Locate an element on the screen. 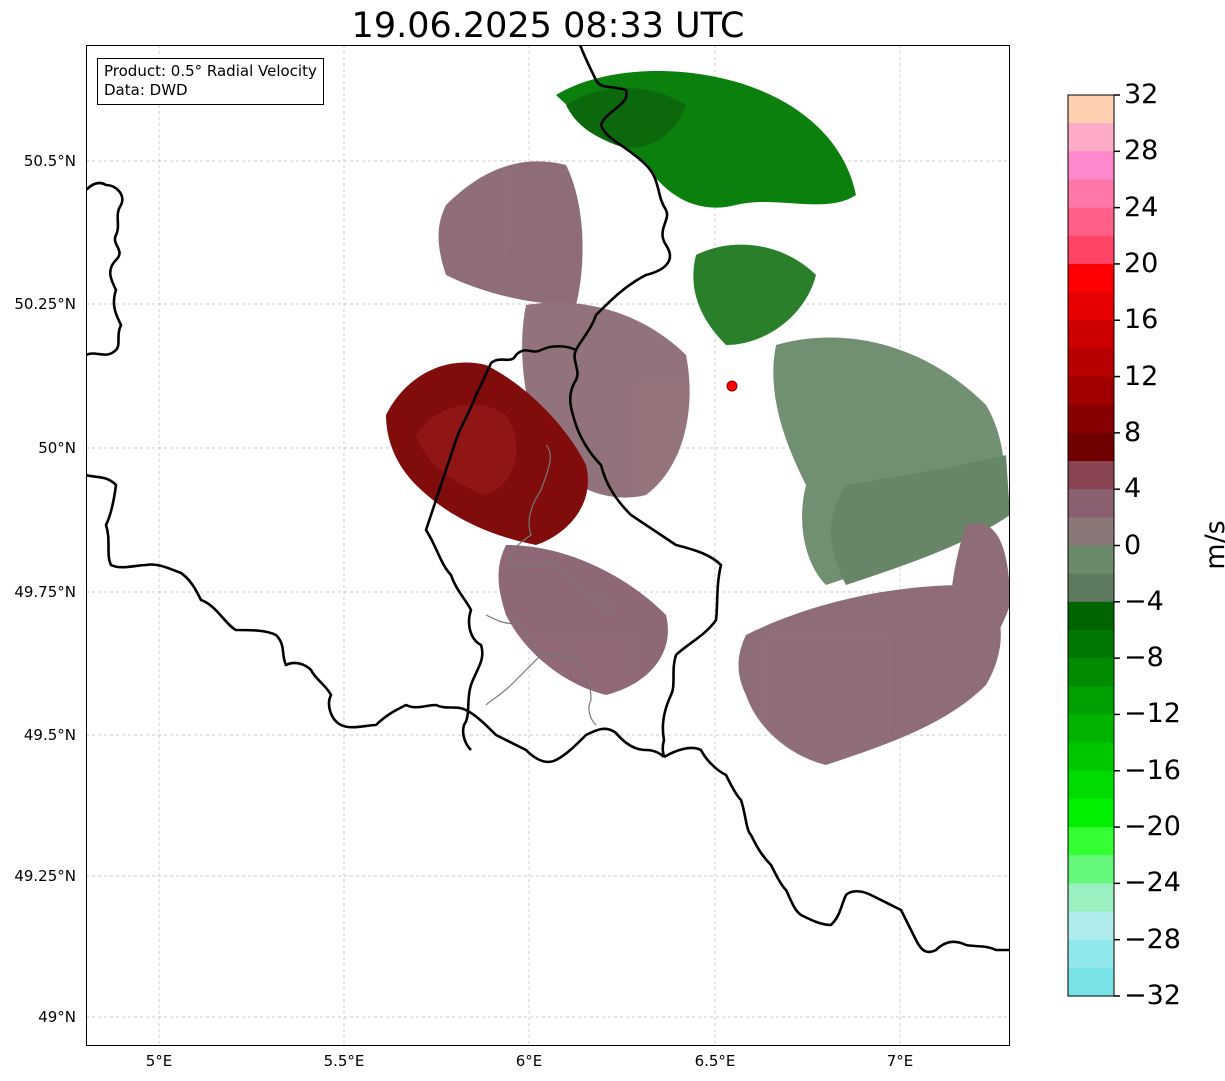 The height and width of the screenshot is (1081, 1225). colorbar-tick-label: 8 is located at coordinates (1133, 432).